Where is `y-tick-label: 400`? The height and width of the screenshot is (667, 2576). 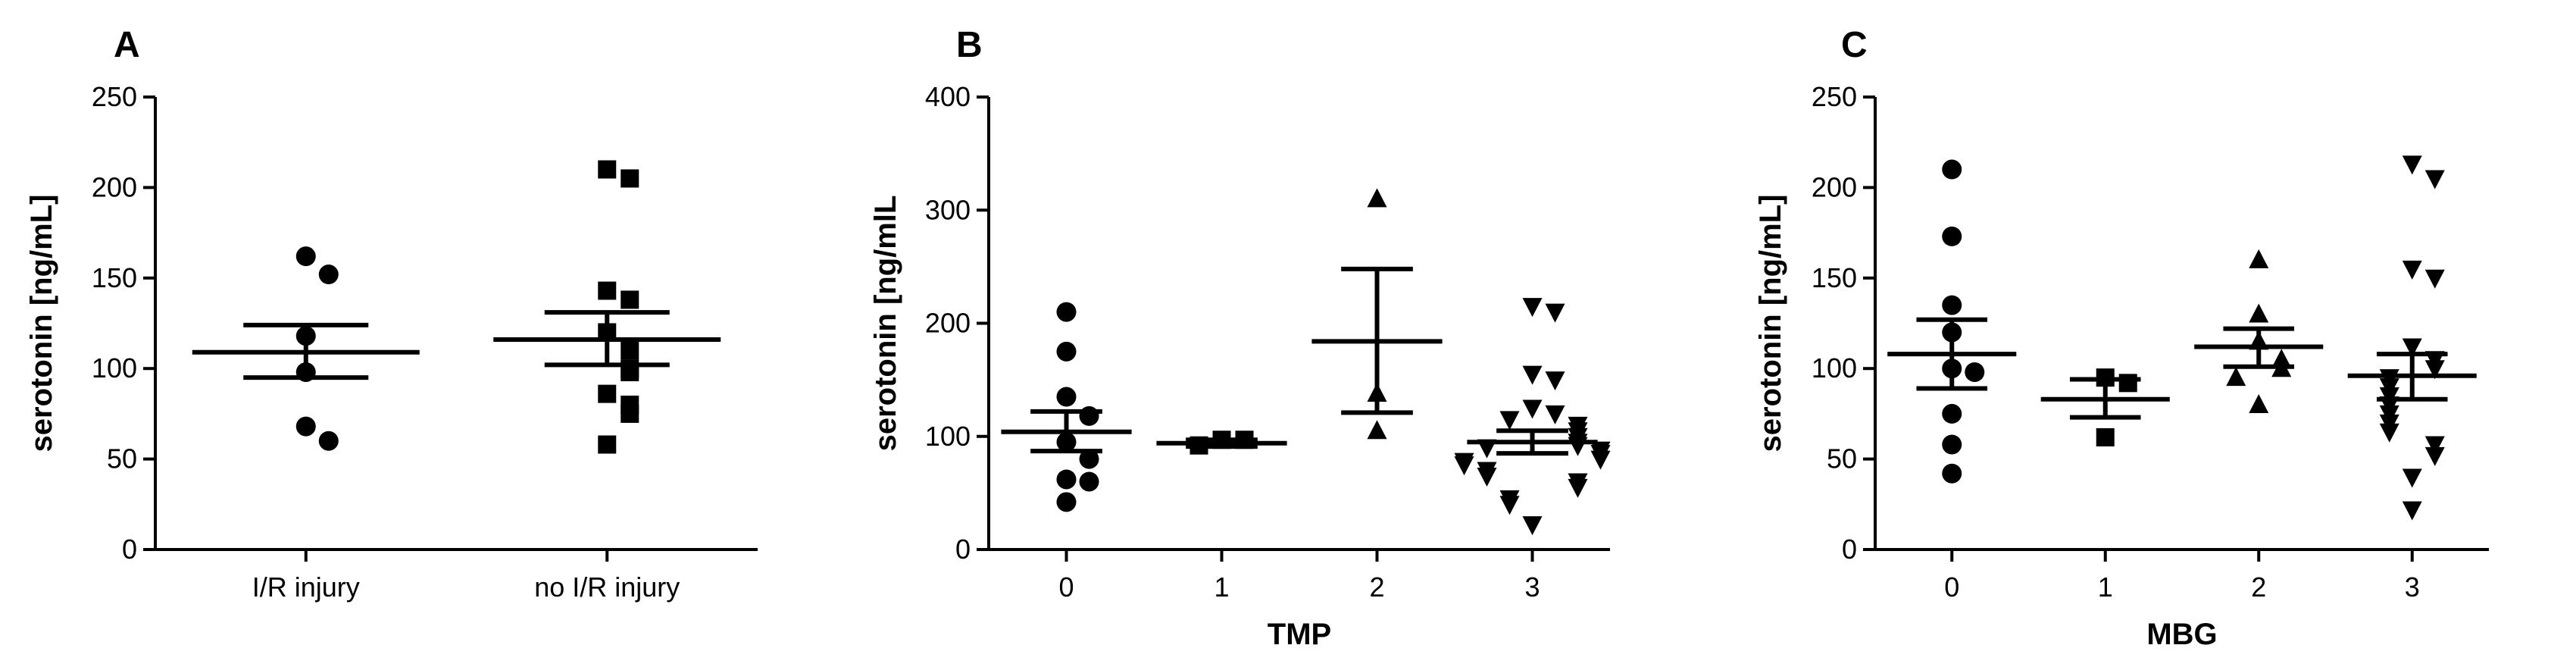
y-tick-label: 400 is located at coordinates (948, 96).